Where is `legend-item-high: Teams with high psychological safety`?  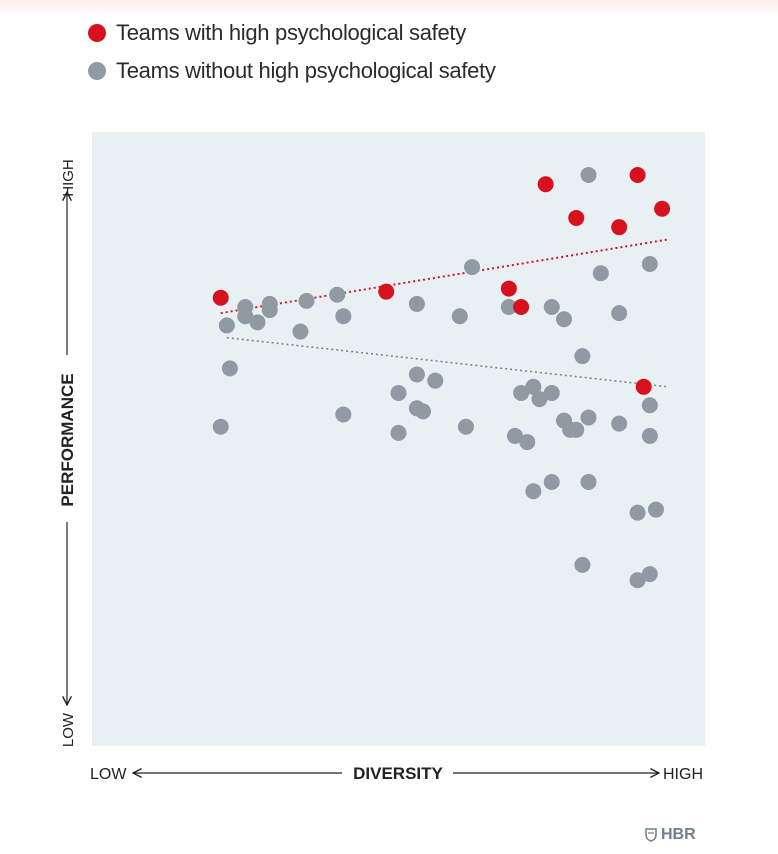 legend-item-high: Teams with high psychological safety is located at coordinates (292, 33).